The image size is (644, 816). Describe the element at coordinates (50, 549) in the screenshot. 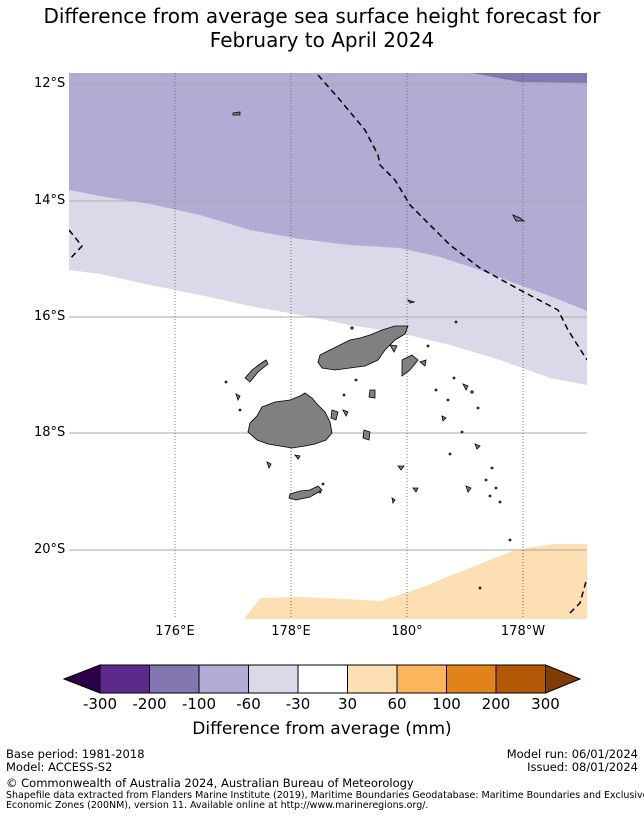

I see `lat-label-20s: 20°S` at that location.